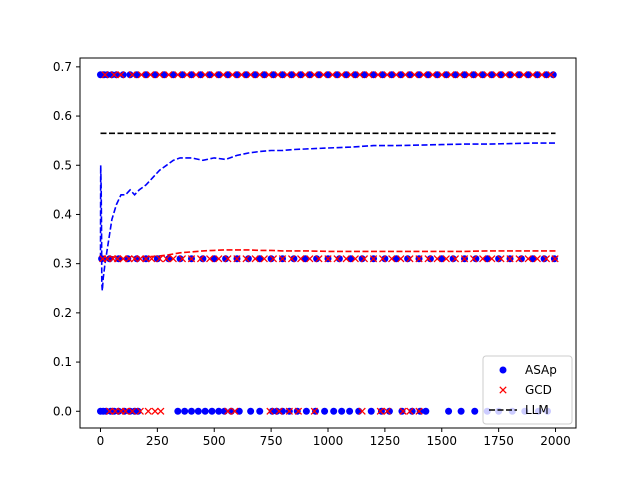 This screenshot has height=480, width=640. Describe the element at coordinates (527, 390) in the screenshot. I see `legend: ASAp GCD LLM` at that location.